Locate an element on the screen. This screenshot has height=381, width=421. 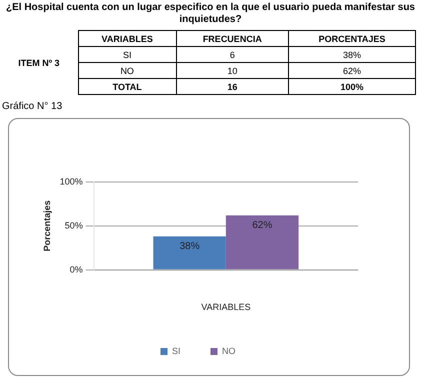
text: TOTAL is located at coordinates (127, 86).